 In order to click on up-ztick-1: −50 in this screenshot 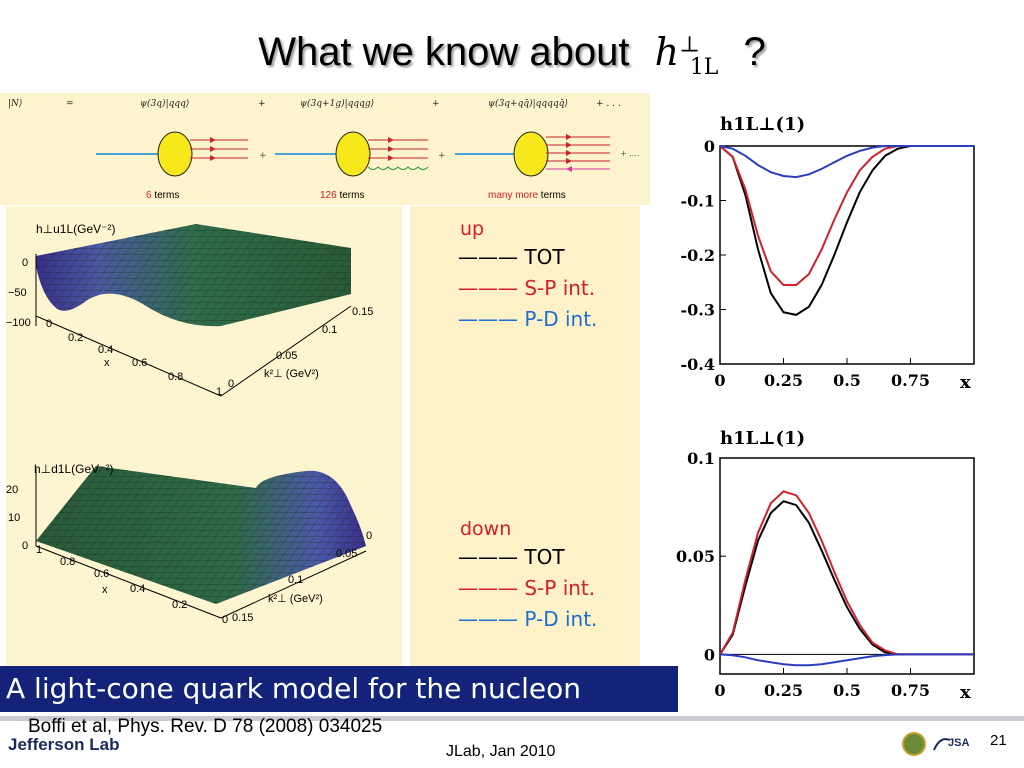, I will do `click(17, 293)`.